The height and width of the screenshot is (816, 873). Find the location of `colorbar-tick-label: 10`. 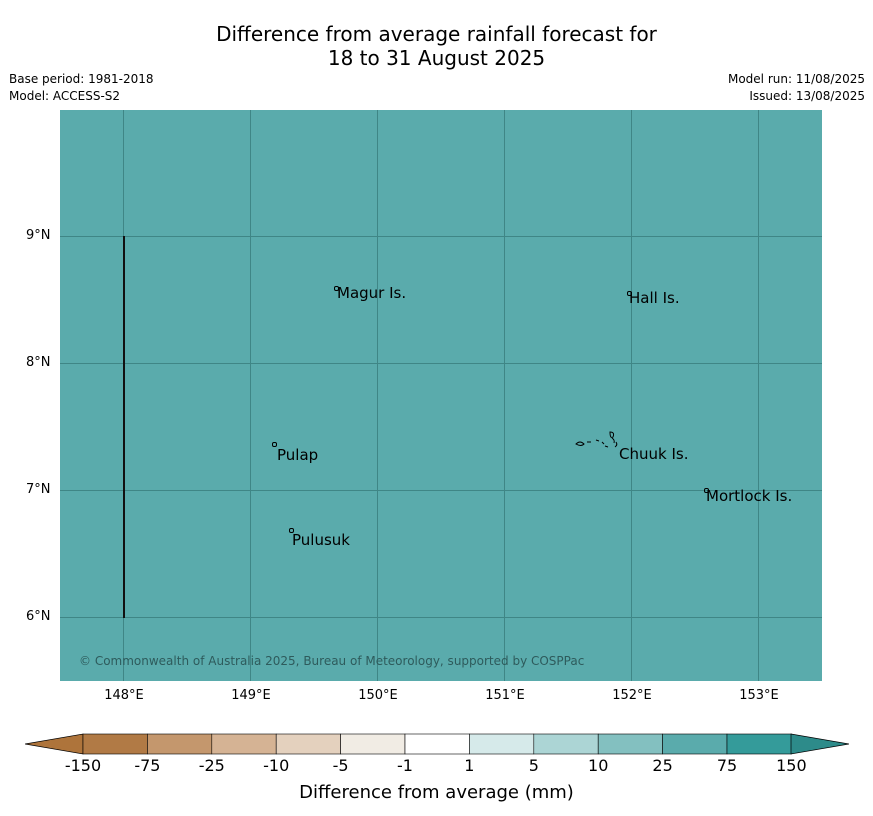

colorbar-tick-label: 10 is located at coordinates (598, 765).